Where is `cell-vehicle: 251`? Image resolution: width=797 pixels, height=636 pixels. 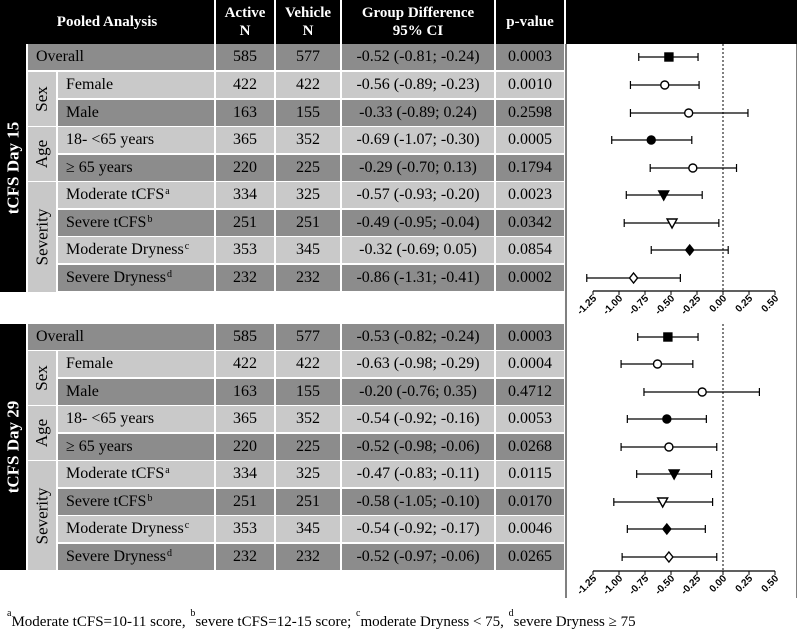
cell-vehicle: 251 is located at coordinates (308, 223).